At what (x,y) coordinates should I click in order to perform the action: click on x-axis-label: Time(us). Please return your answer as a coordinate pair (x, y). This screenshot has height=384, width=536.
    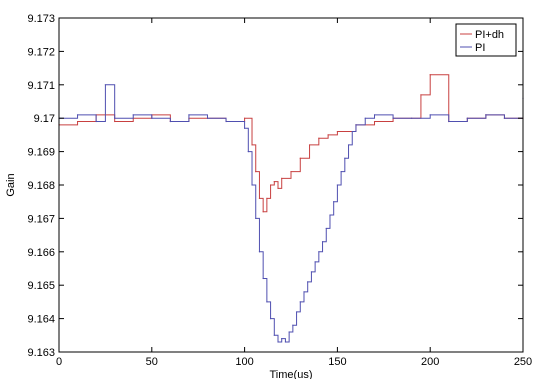
    Looking at the image, I should click on (291, 374).